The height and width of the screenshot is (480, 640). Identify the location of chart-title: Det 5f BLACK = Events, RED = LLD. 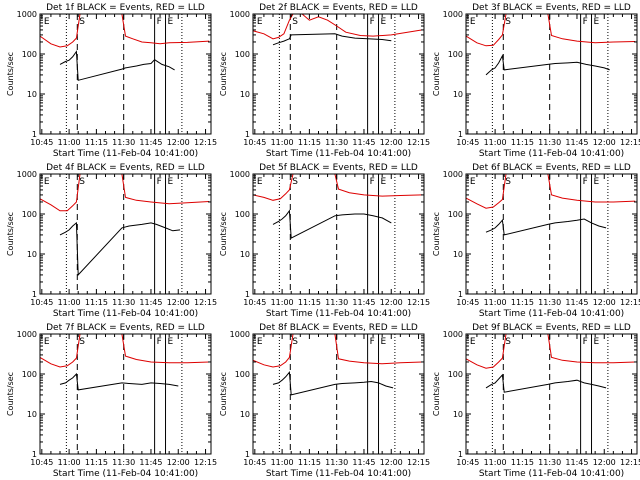
(338, 168).